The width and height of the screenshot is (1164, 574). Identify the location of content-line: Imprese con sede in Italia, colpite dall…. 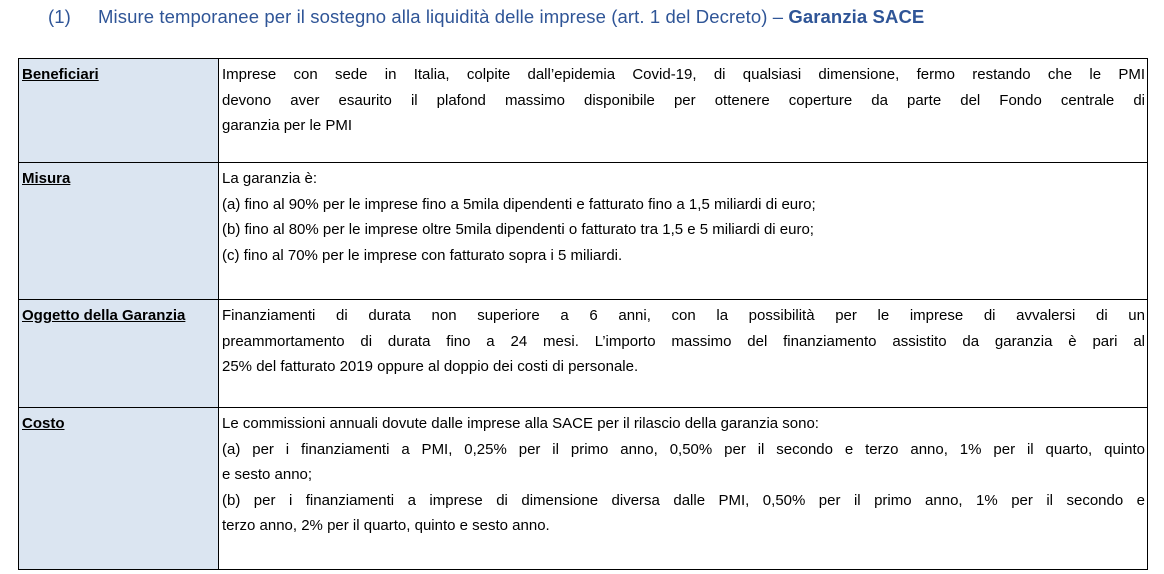
(683, 74).